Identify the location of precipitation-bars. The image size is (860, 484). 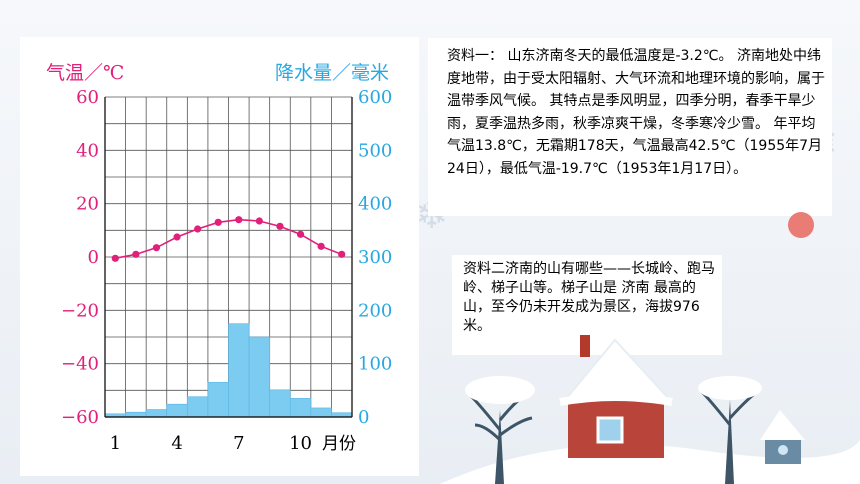
(228, 370).